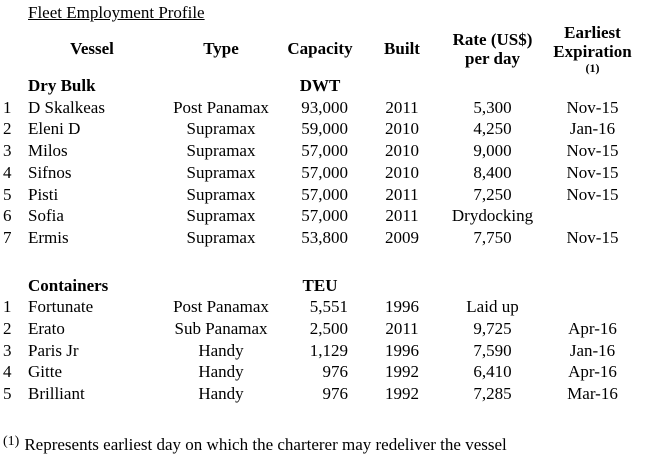 The width and height of the screenshot is (650, 462). What do you see at coordinates (492, 151) in the screenshot?
I see `vessel-rate: 9,000` at bounding box center [492, 151].